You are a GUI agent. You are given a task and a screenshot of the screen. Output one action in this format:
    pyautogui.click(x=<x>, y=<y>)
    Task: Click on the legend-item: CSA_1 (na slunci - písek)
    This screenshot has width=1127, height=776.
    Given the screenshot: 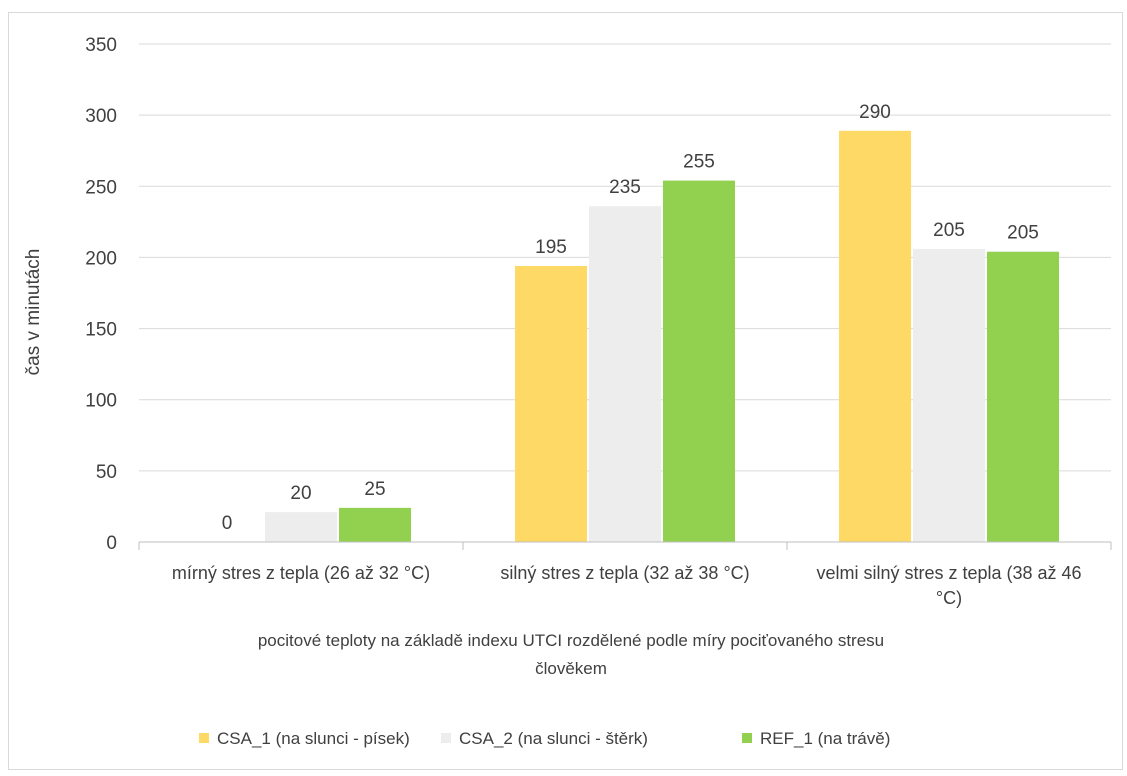 What is the action you would take?
    pyautogui.click(x=304, y=738)
    